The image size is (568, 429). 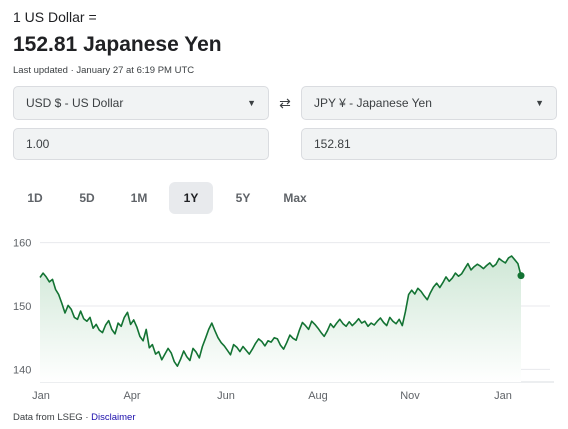 What do you see at coordinates (35, 198) in the screenshot?
I see `range-tab-1d: 1D` at bounding box center [35, 198].